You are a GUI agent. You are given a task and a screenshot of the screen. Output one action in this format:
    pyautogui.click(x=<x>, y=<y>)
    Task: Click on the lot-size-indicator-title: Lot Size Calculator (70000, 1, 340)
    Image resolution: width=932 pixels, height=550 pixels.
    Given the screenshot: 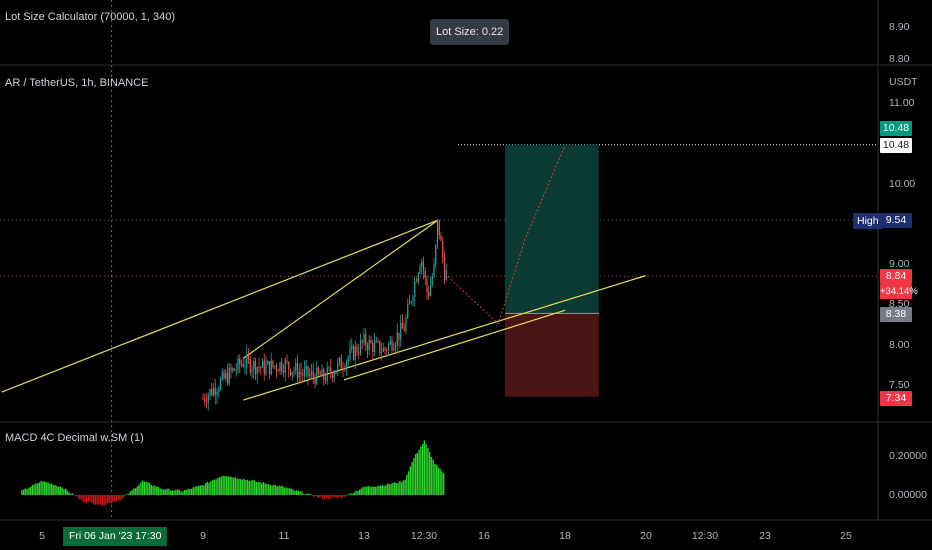 What is the action you would take?
    pyautogui.click(x=90, y=17)
    